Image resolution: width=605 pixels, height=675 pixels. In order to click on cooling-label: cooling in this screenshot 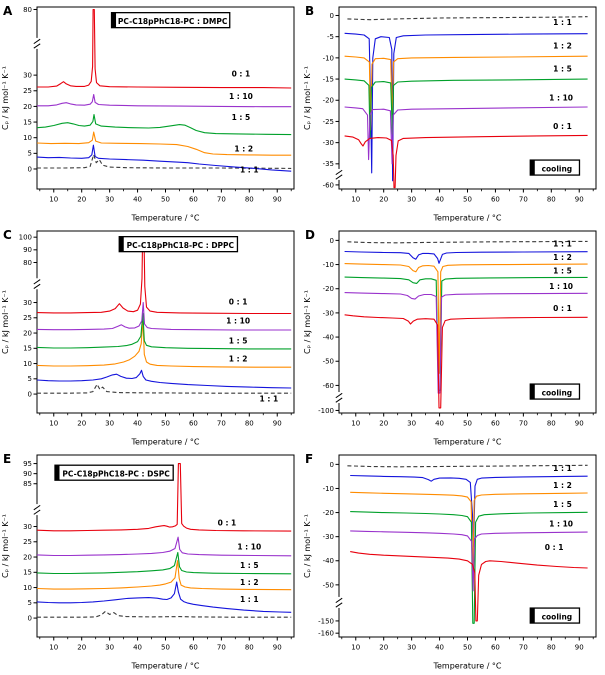, I will do `click(557, 168)`.